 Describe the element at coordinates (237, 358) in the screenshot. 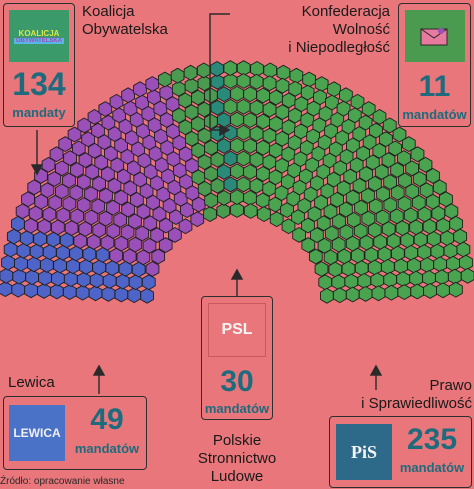

I see `psl-card: PSL 30 mandatów` at that location.